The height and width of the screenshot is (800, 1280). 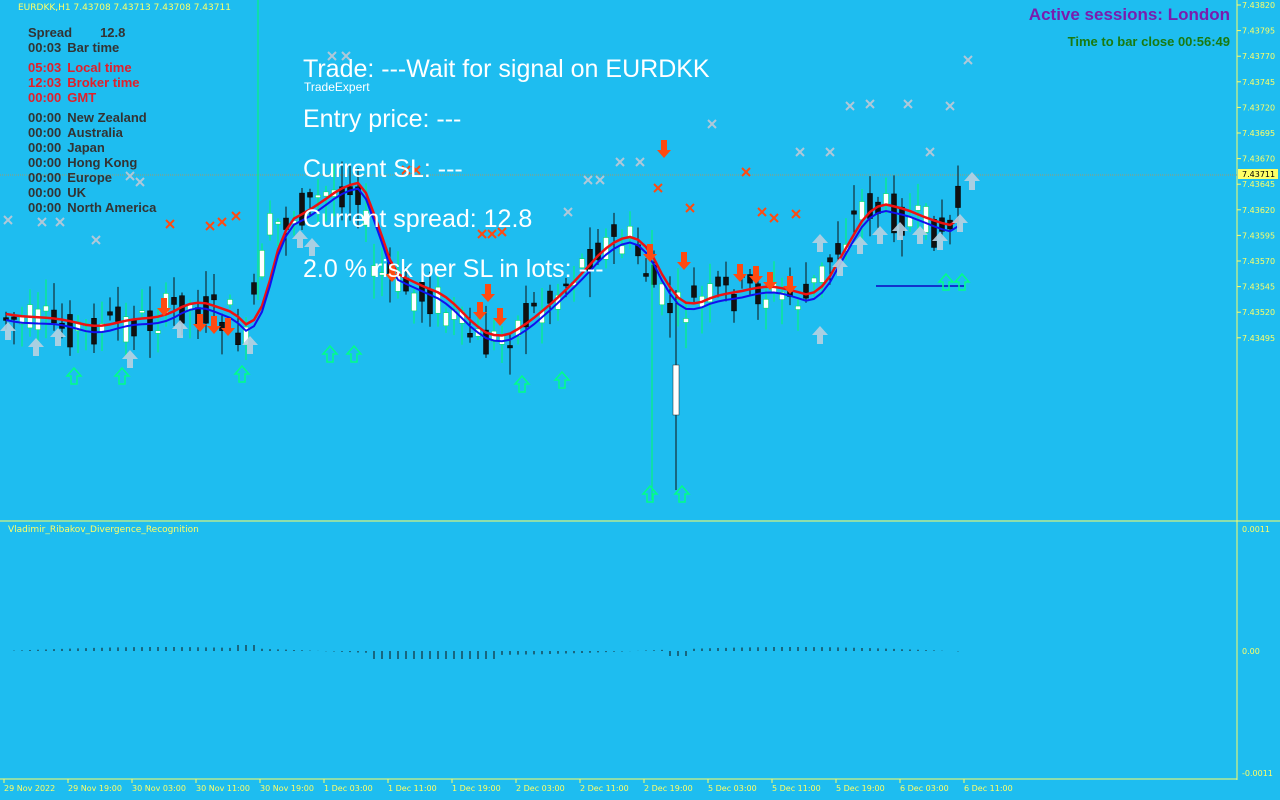 What do you see at coordinates (82, 97) in the screenshot?
I see `info-row-label: GMT` at bounding box center [82, 97].